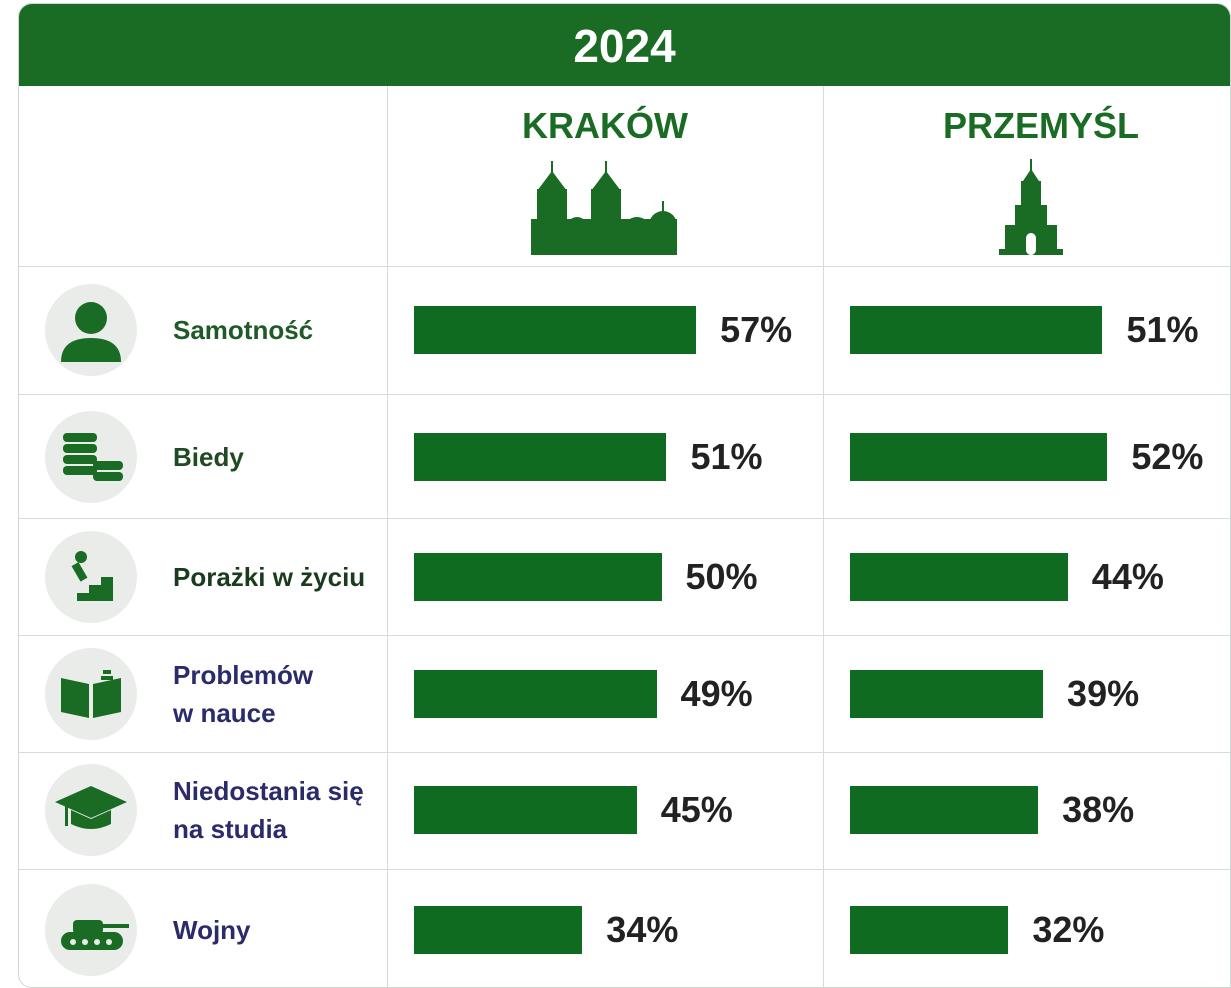  I want to click on category-label: Samotność, so click(243, 330).